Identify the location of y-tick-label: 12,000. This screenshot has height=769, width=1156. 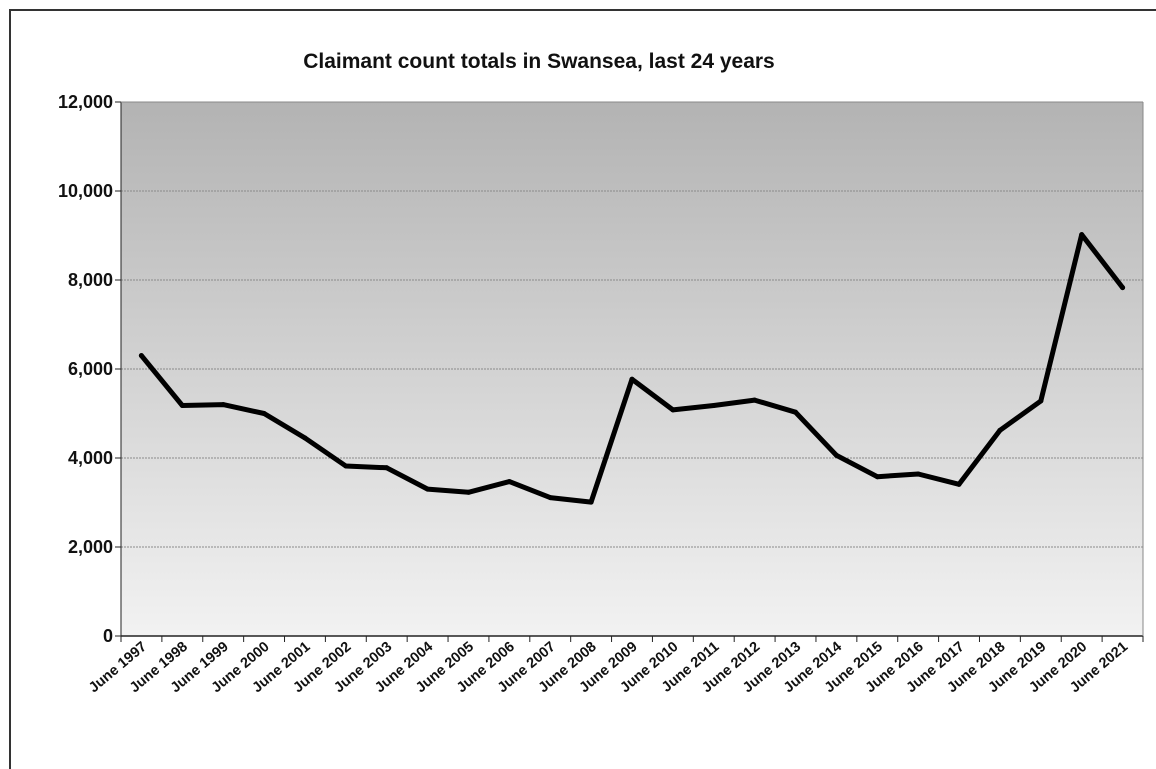
(85, 102).